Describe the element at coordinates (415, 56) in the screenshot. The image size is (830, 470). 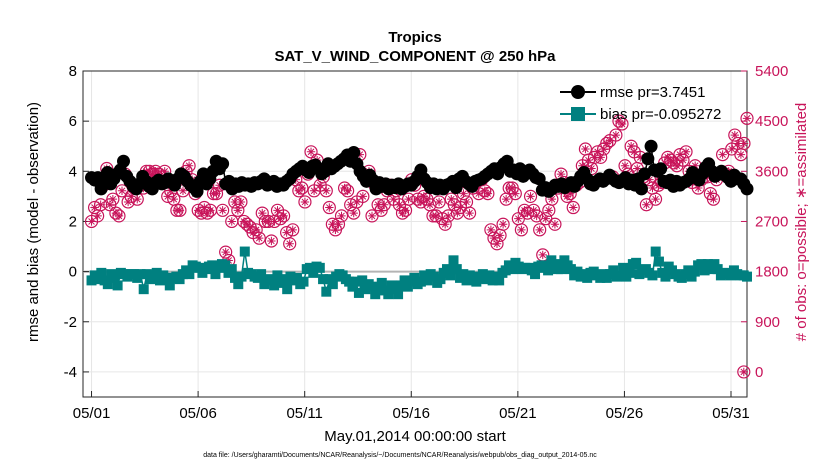
I see `chart-subtitle: SAT_V_WIND_COMPONENT @ 250 hPa` at that location.